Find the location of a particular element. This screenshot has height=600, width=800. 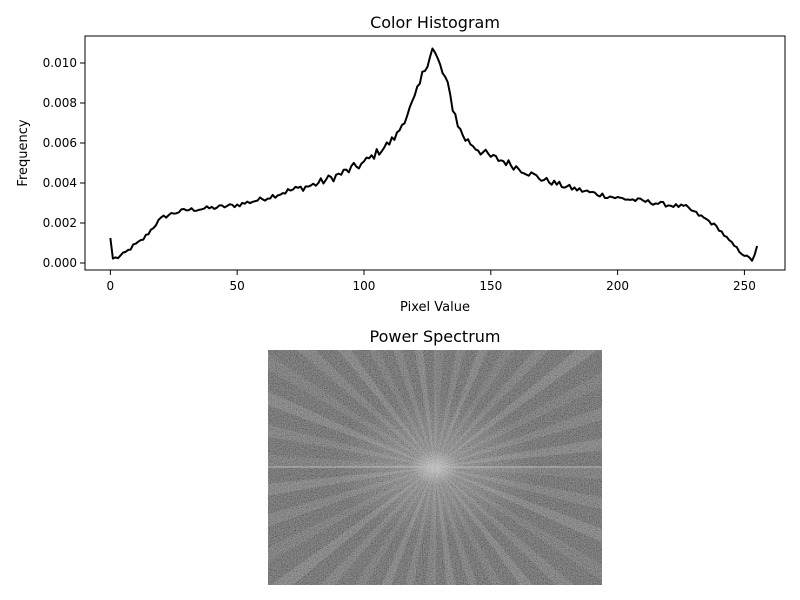

y-tick-label: 0.006 is located at coordinates (60, 143).